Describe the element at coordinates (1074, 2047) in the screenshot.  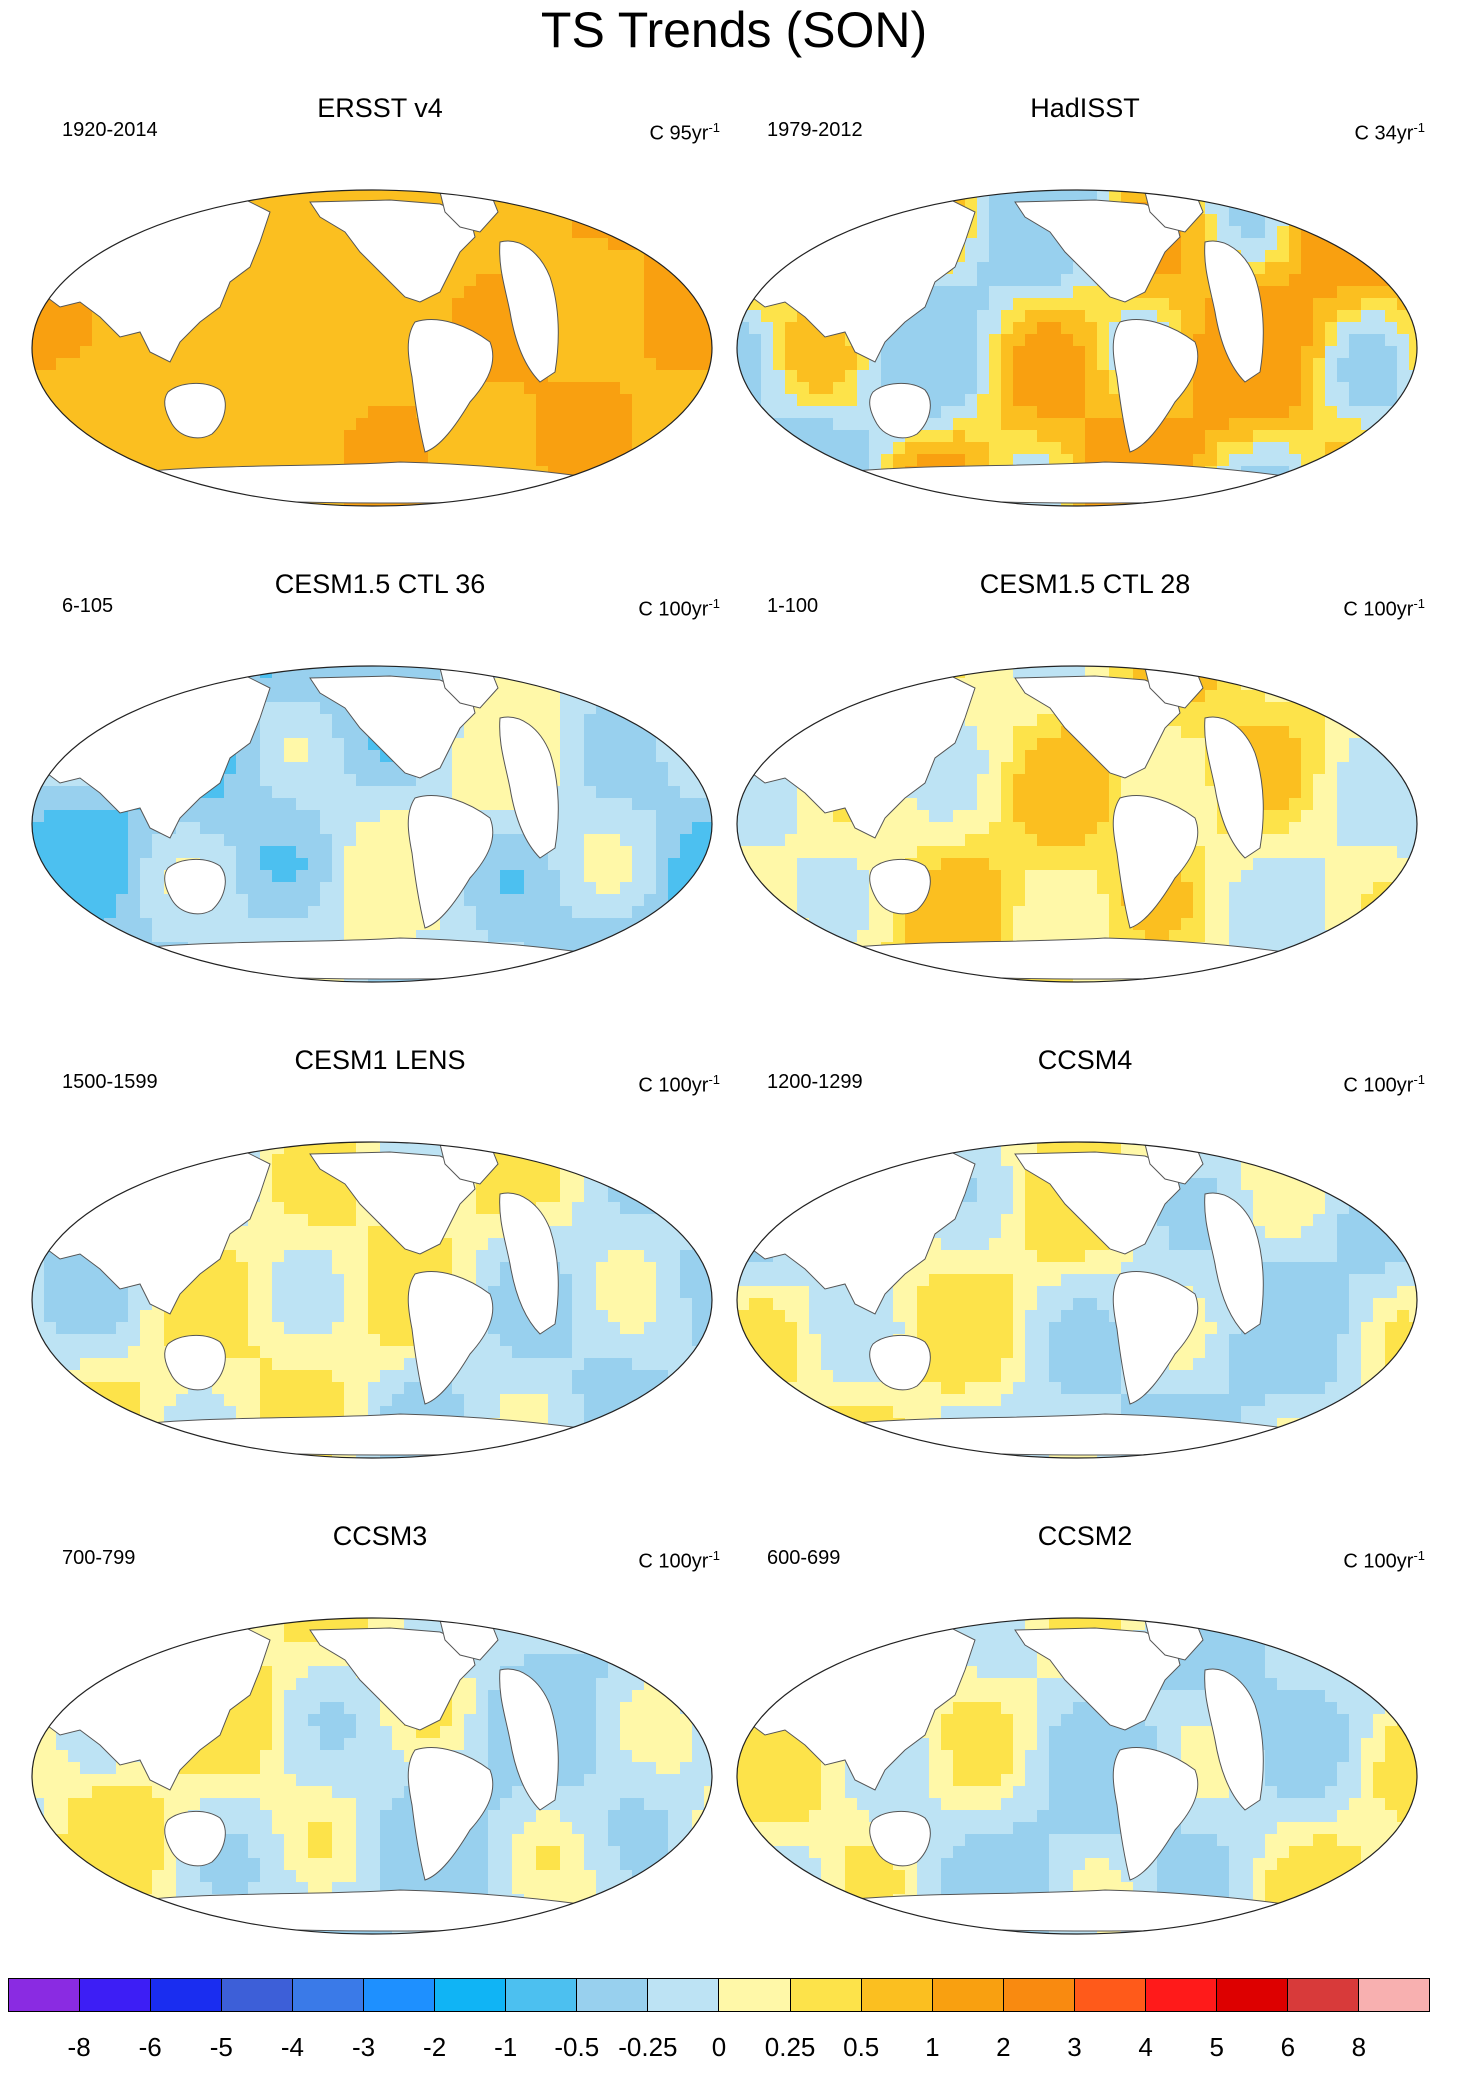
I see `colorbar-tick-label: 3` at that location.